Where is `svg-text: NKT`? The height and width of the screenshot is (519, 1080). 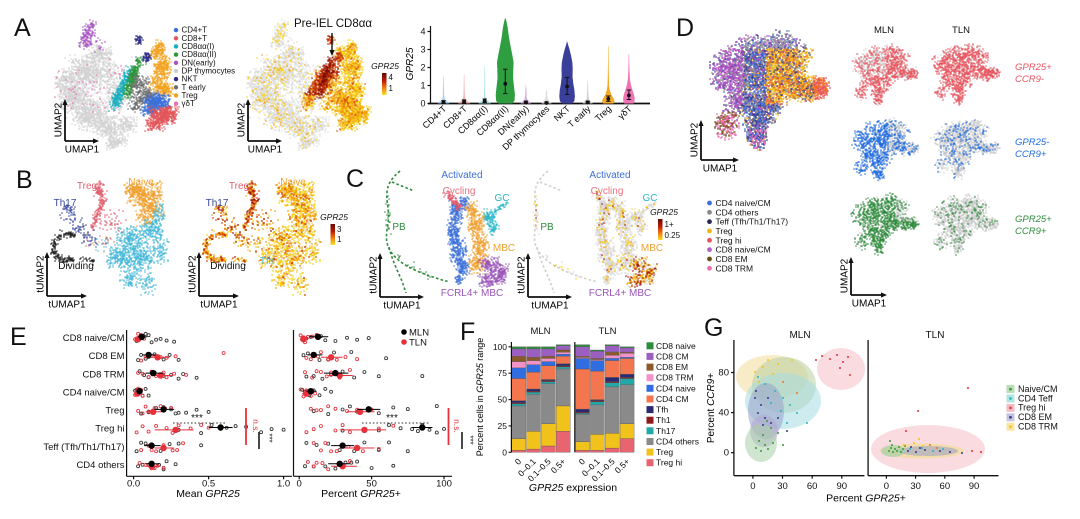 svg-text: NKT is located at coordinates (190, 79).